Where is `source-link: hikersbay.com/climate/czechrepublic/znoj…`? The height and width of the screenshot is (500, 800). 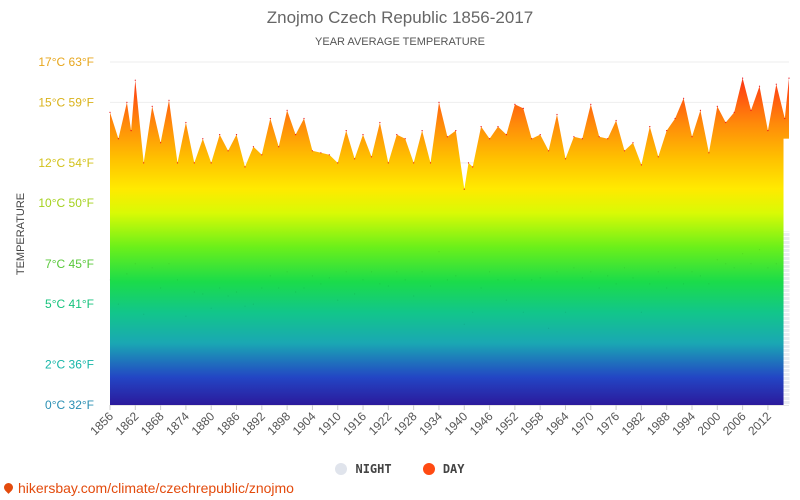 source-link: hikersbay.com/climate/czechrepublic/znoj… is located at coordinates (148, 488).